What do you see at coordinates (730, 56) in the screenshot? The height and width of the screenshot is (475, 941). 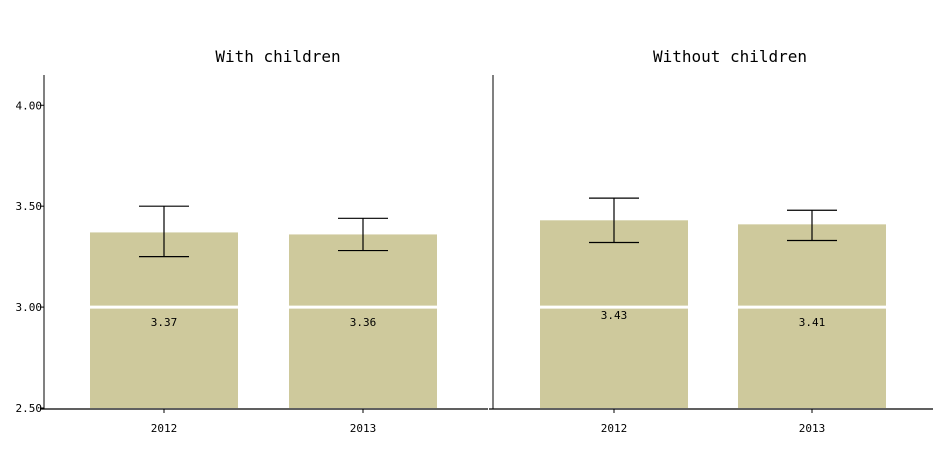 I see `panel-title: Without children` at bounding box center [730, 56].